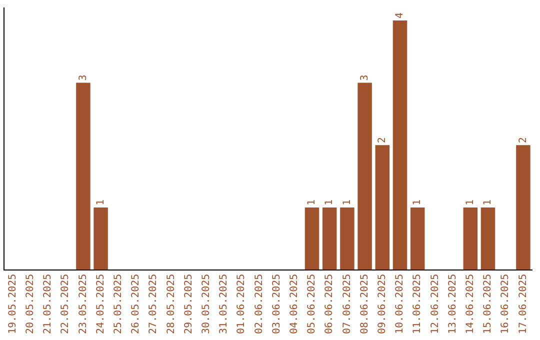 This screenshot has height=340, width=540. What do you see at coordinates (242, 304) in the screenshot?
I see `x-tick-label: 01.06.2025` at bounding box center [242, 304].